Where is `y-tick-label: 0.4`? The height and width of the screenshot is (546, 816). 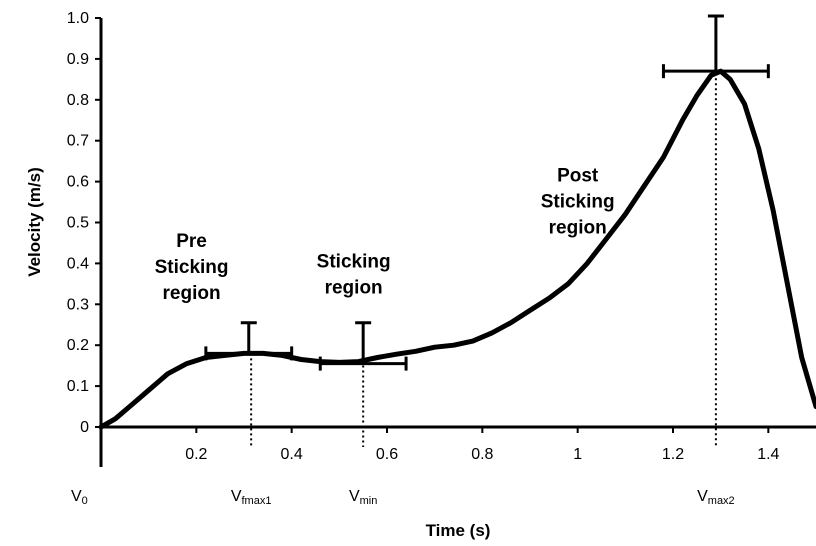
y-tick-label: 0.4 is located at coordinates (78, 263).